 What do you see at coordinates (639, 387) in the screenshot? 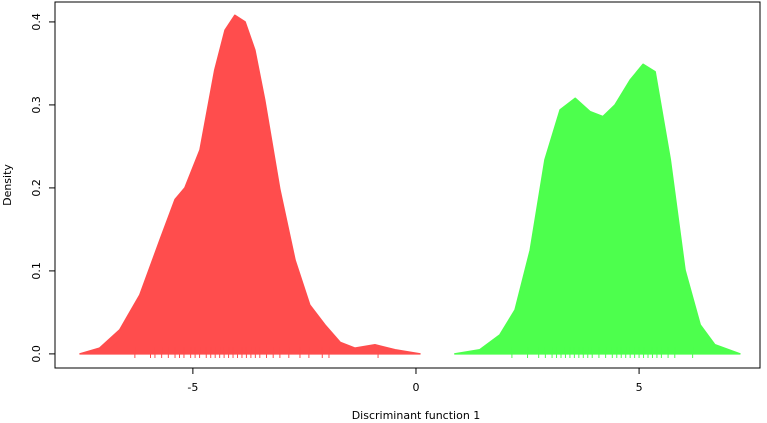
I see `x-tick-label: 5` at bounding box center [639, 387].